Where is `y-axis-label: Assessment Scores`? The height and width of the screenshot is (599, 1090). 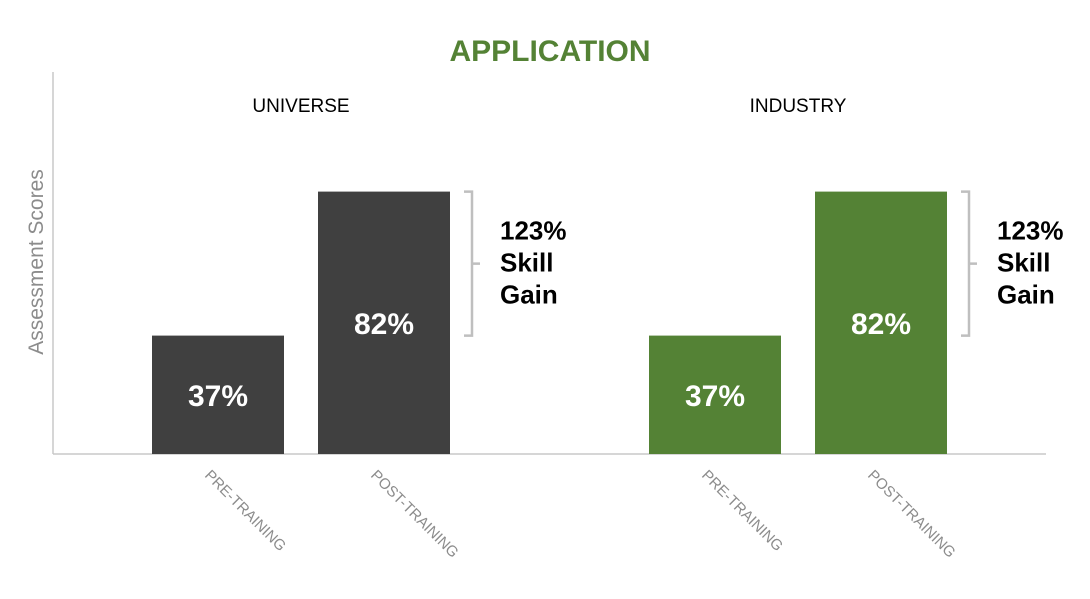
y-axis-label: Assessment Scores is located at coordinates (36, 262).